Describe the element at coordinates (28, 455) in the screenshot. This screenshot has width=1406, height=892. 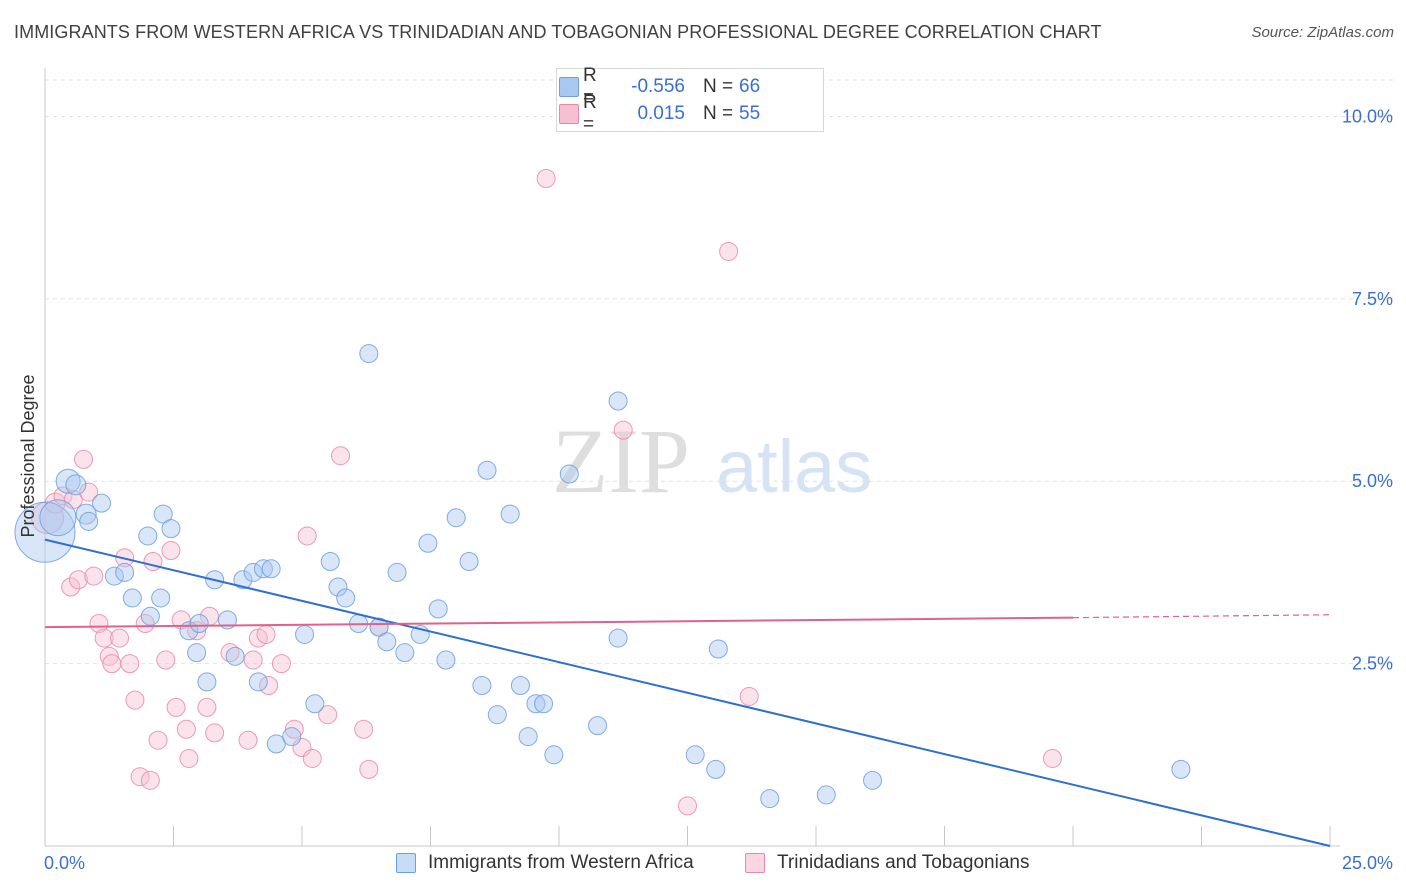
I see `y-axis-label: Professional Degree` at that location.